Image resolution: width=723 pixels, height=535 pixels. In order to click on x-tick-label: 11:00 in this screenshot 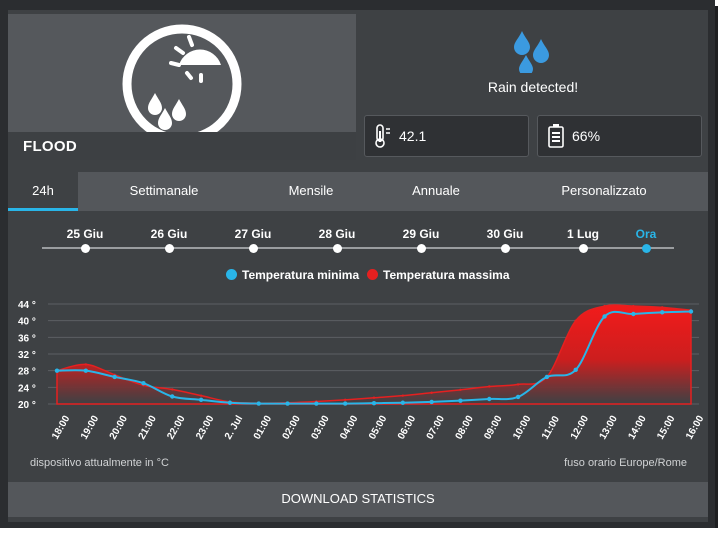, I will do `click(551, 428)`.